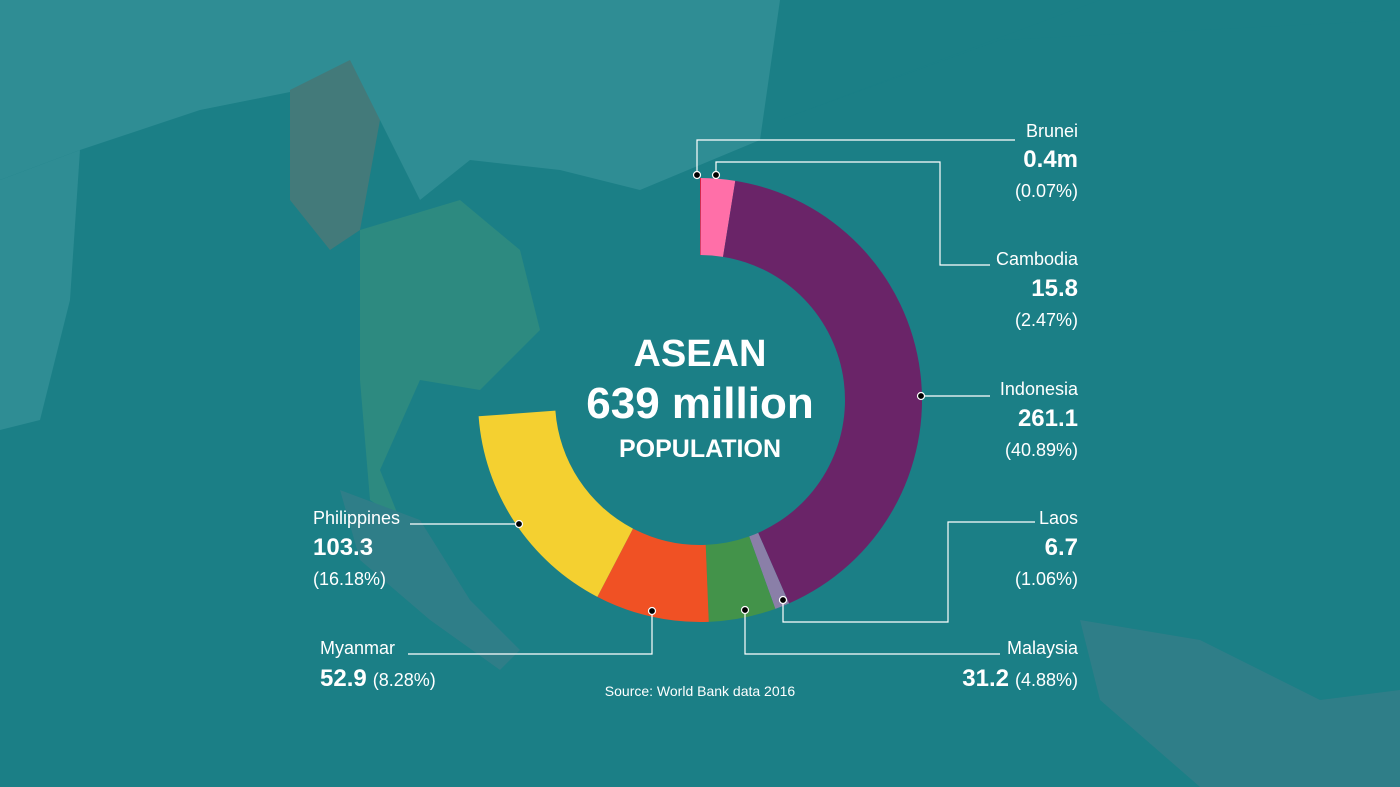 This screenshot has height=787, width=1400. Describe the element at coordinates (1048, 418) in the screenshot. I see `value-label: 261.1` at that location.